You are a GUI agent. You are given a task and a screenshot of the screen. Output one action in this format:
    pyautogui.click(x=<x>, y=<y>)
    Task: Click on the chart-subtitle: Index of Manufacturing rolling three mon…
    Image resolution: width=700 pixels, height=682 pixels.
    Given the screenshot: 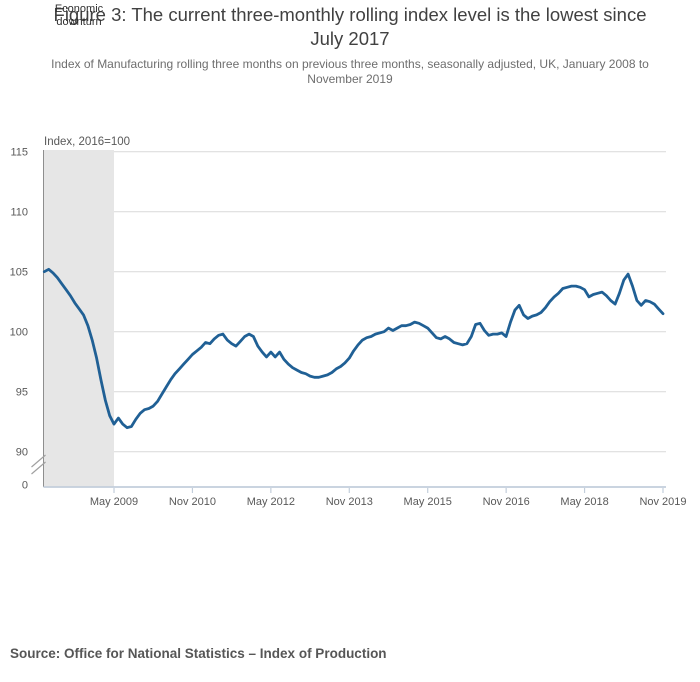 What is the action you would take?
    pyautogui.click(x=350, y=72)
    